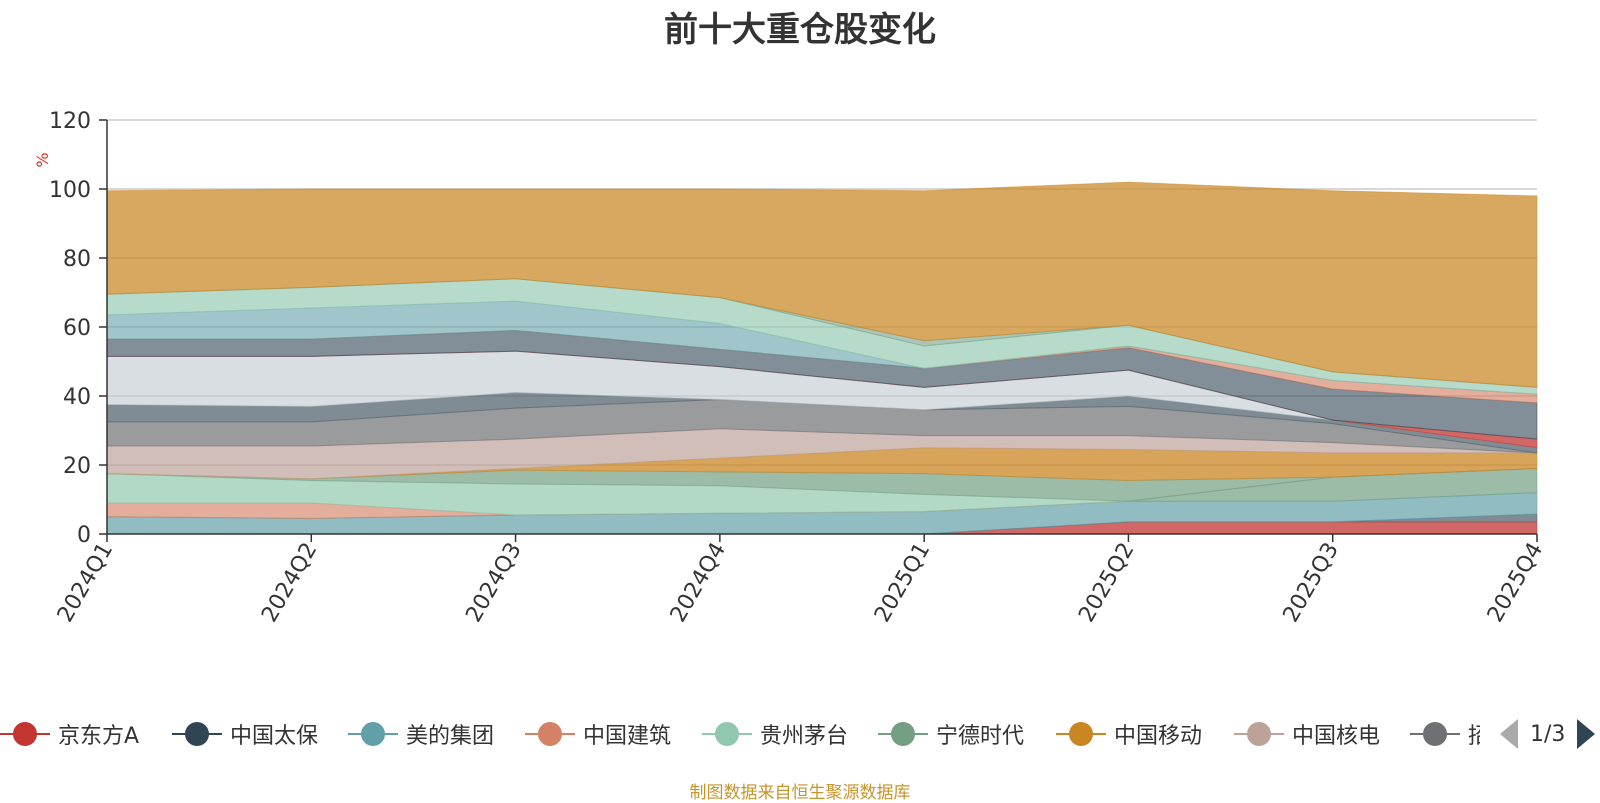  Describe the element at coordinates (493, 583) in the screenshot. I see `x-tick-label-2: 2024Q3` at that location.